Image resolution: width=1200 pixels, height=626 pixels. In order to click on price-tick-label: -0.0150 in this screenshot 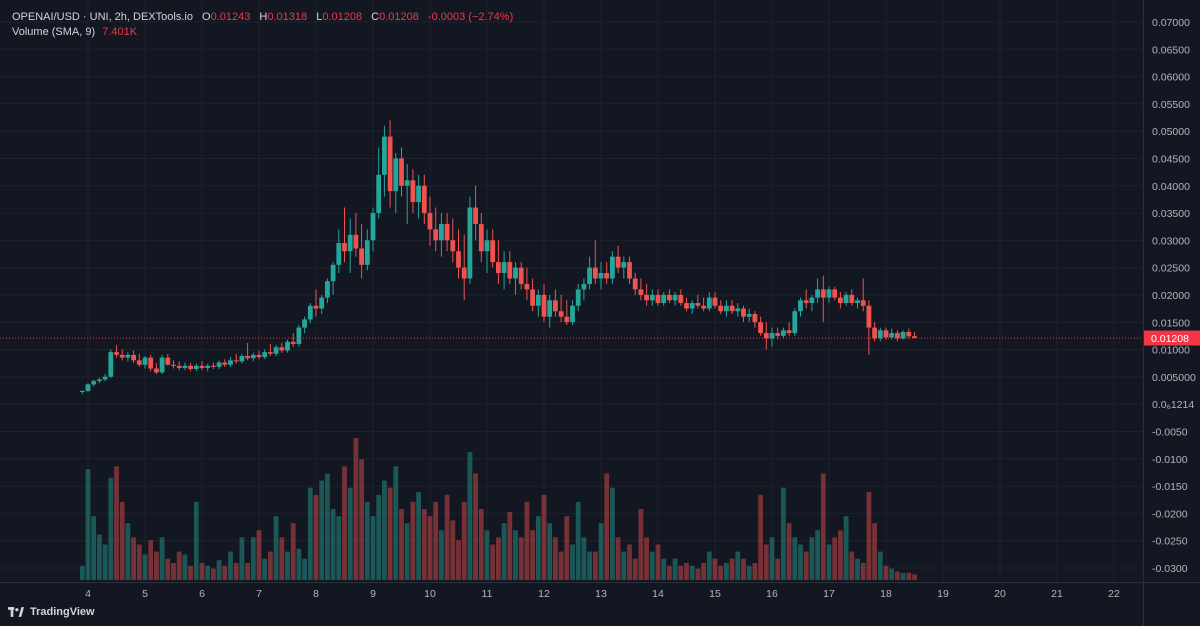, I will do `click(1170, 487)`.